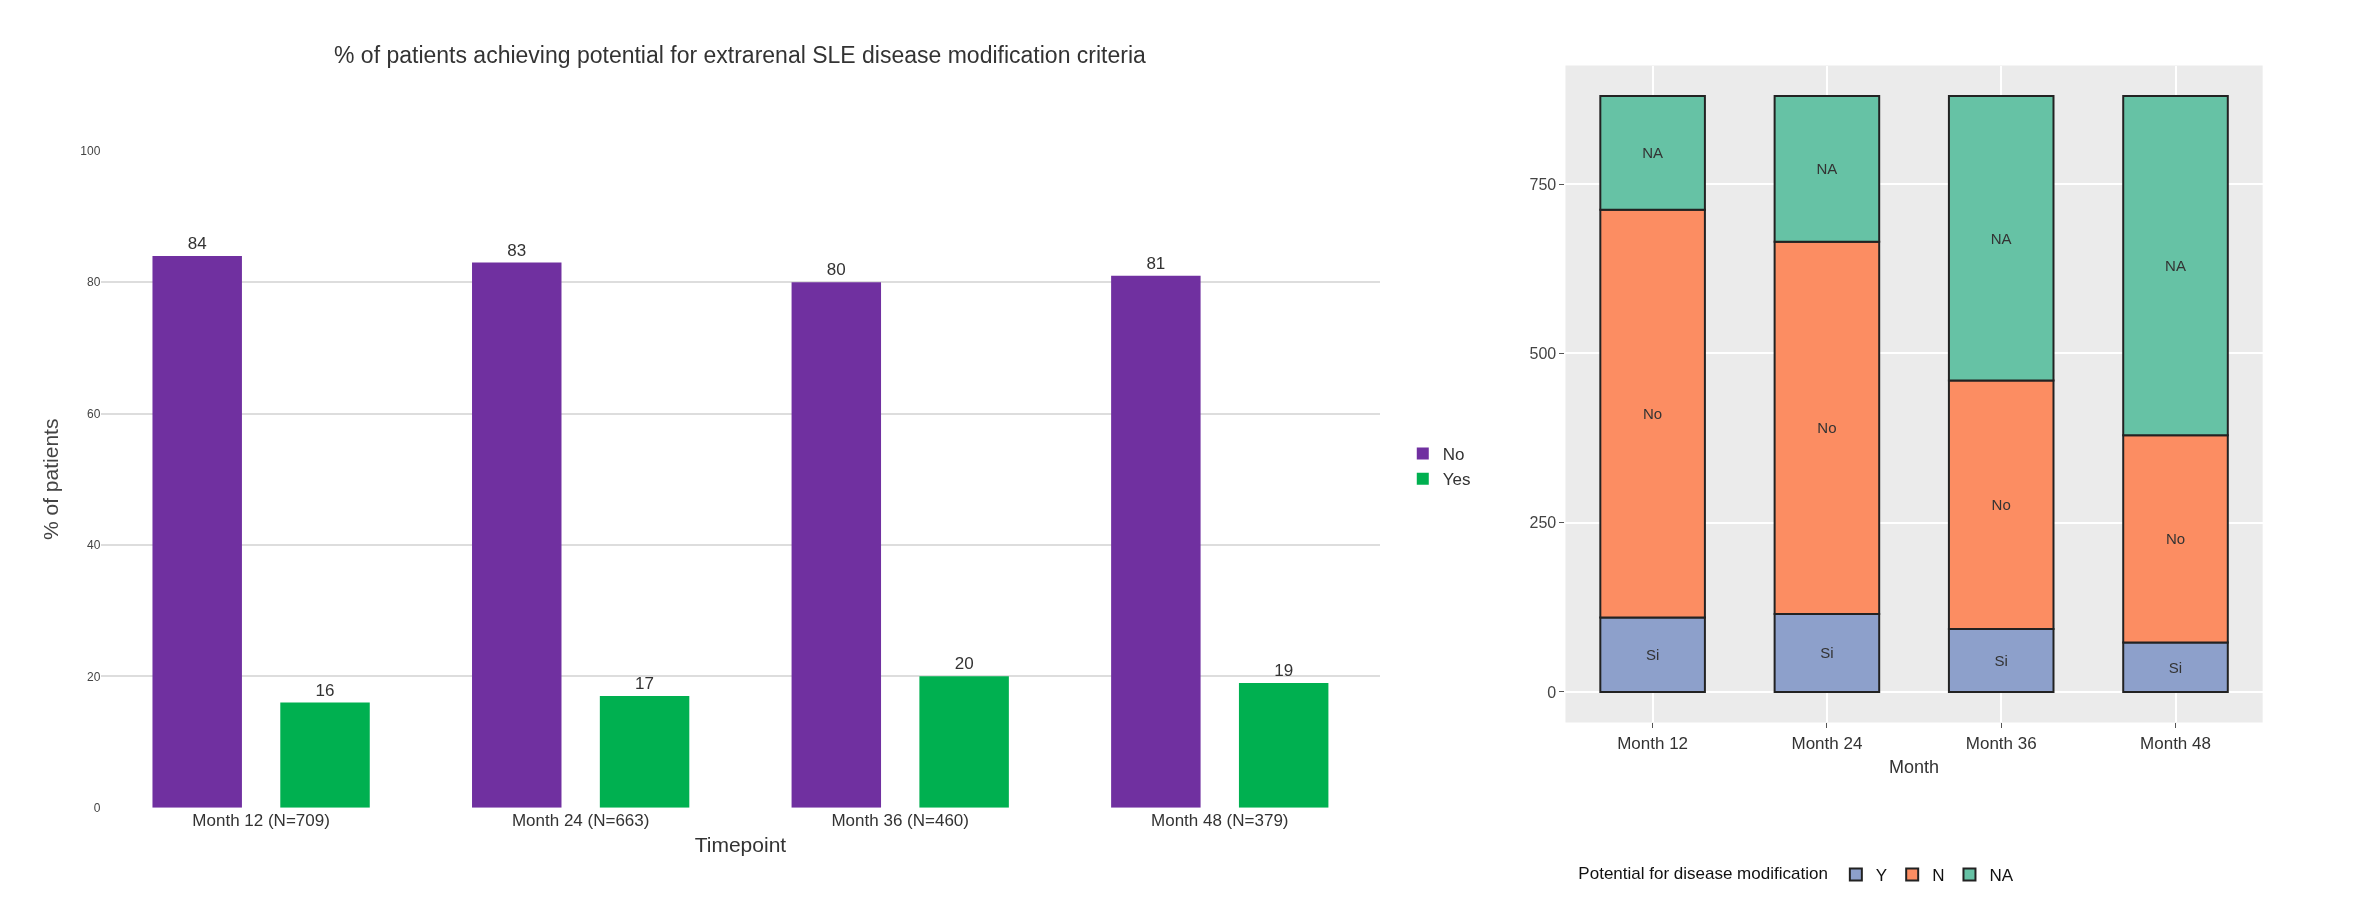 The image size is (2364, 913). Describe the element at coordinates (51, 479) in the screenshot. I see `y-axis-title: % of patients` at that location.